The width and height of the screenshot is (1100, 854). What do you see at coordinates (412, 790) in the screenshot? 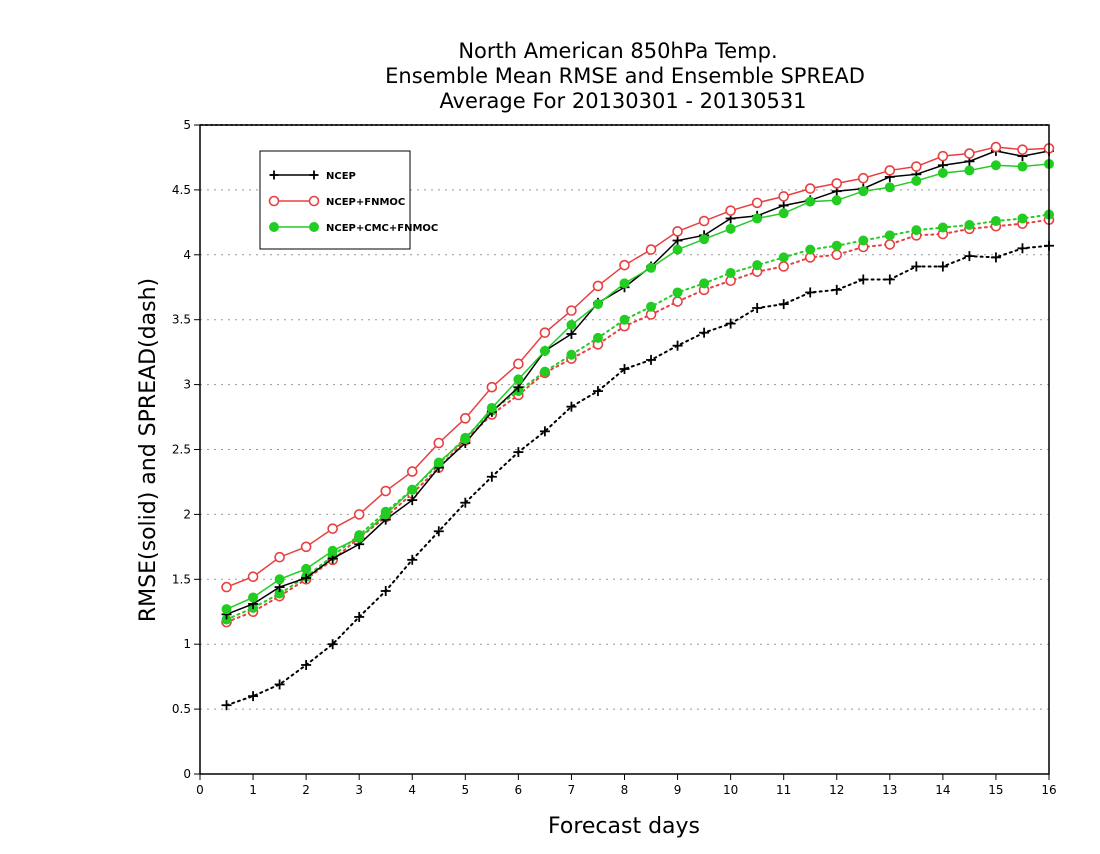
I see `x-tick-label: 4` at bounding box center [412, 790].